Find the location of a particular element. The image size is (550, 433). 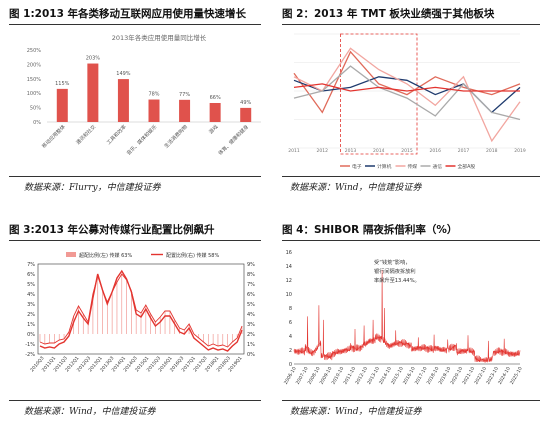

fig4-ytick-label: 0 is located at coordinates (290, 365).